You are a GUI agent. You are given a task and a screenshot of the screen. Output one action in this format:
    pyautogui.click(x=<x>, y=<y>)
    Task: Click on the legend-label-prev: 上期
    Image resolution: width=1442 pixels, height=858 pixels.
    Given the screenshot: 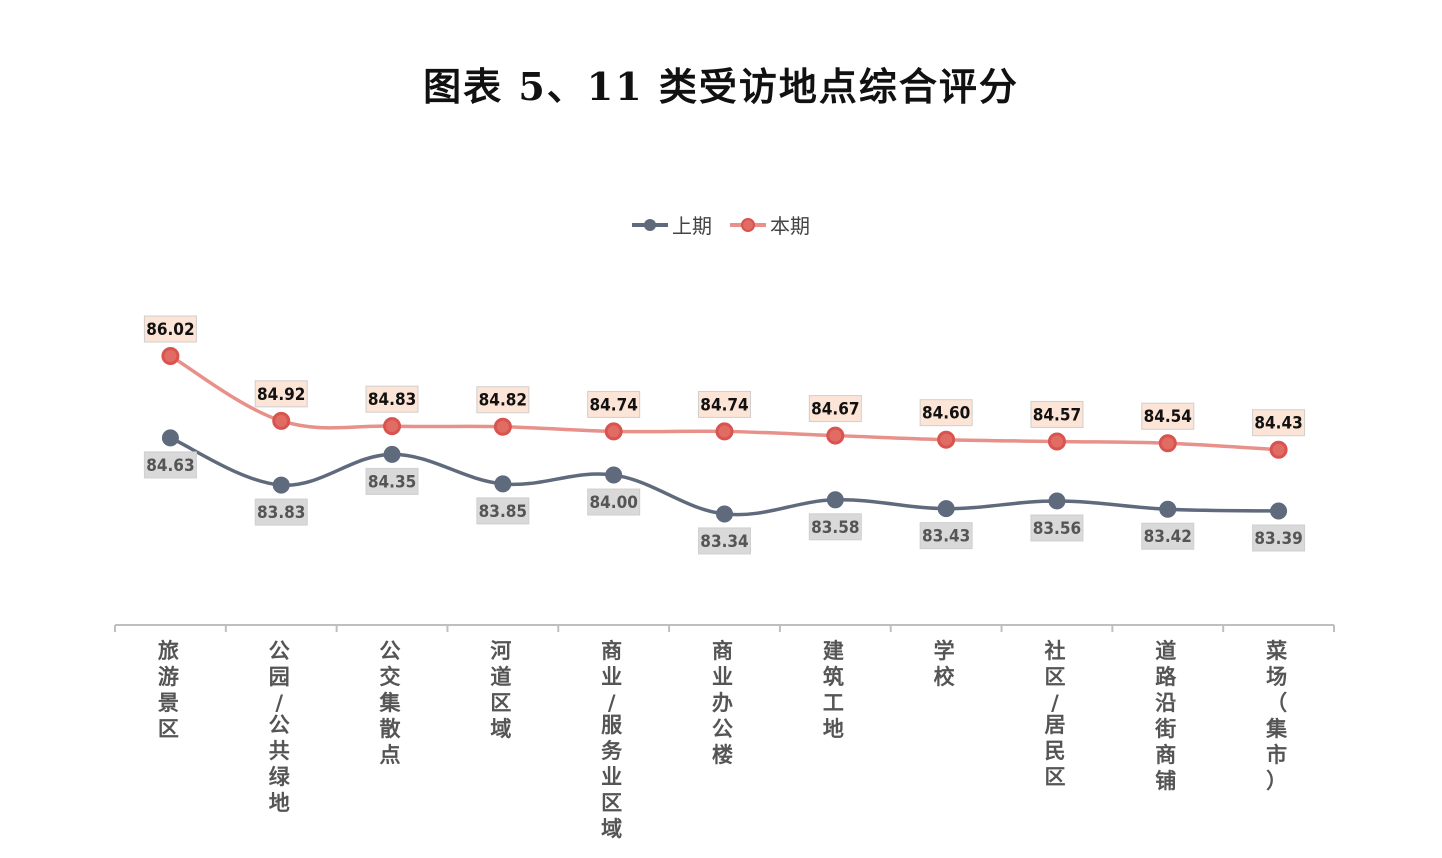 What is the action you would take?
    pyautogui.click(x=692, y=226)
    